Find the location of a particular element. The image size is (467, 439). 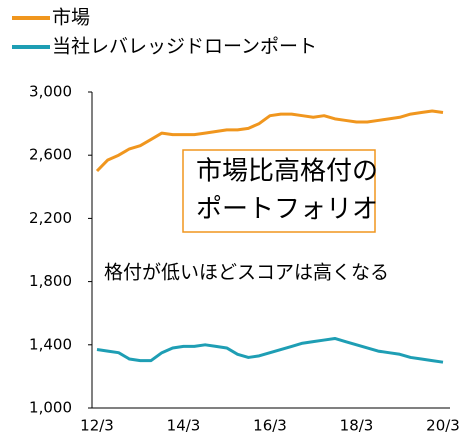

annotation: ポートフォリオ is located at coordinates (287, 210).